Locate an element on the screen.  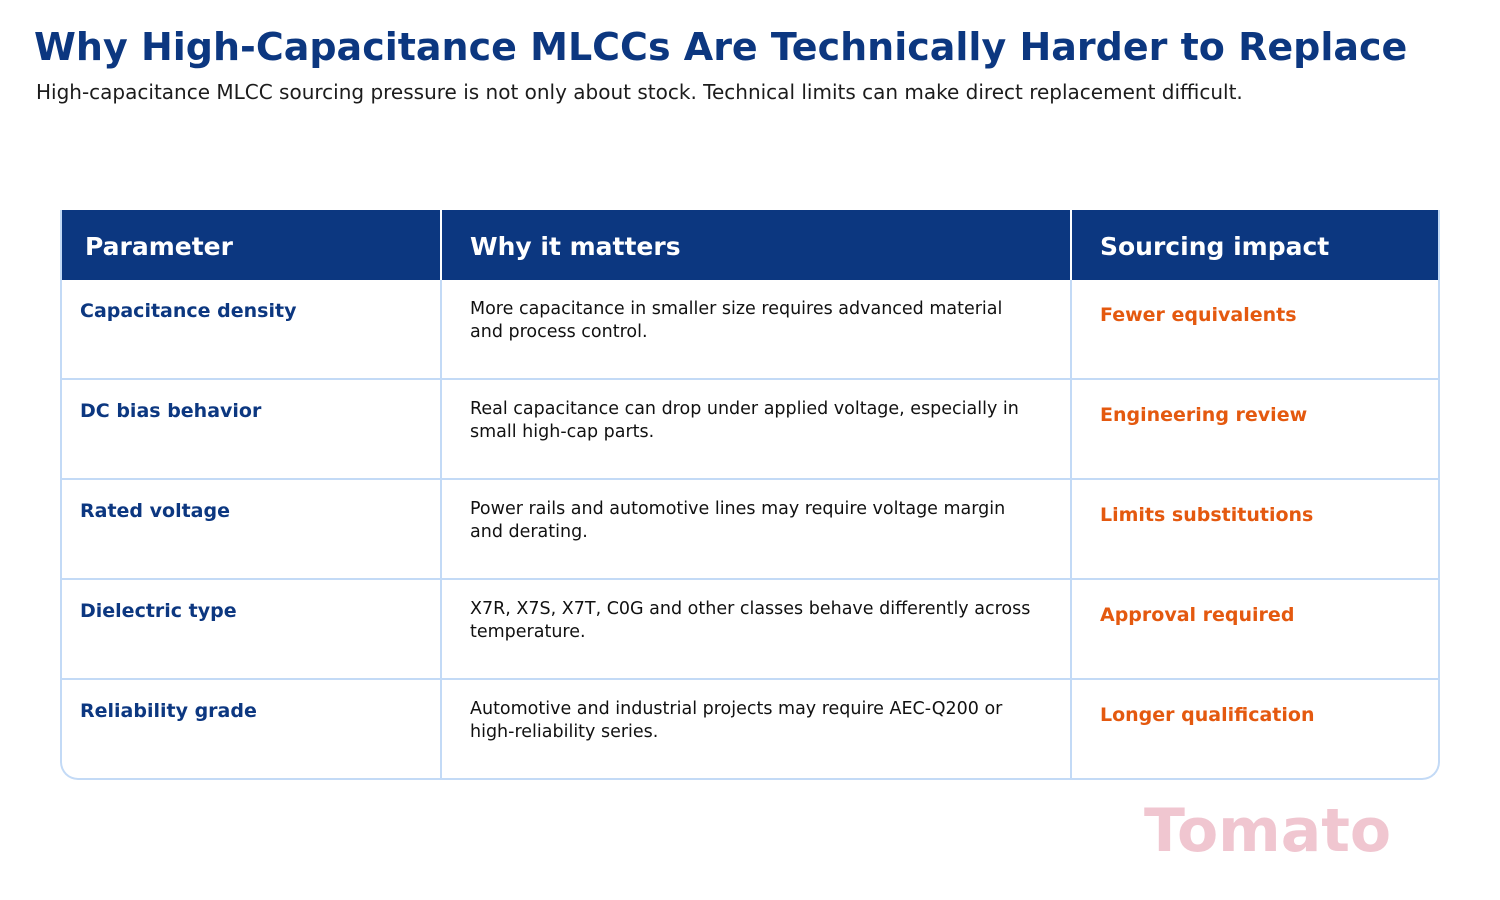
column-header-impact: Sourcing impact is located at coordinates (1215, 246).